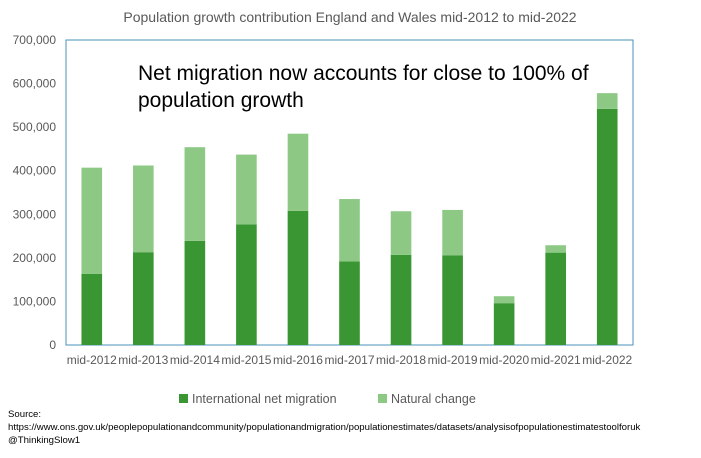  What do you see at coordinates (35, 127) in the screenshot?
I see `y-tick-label: 500,000` at bounding box center [35, 127].